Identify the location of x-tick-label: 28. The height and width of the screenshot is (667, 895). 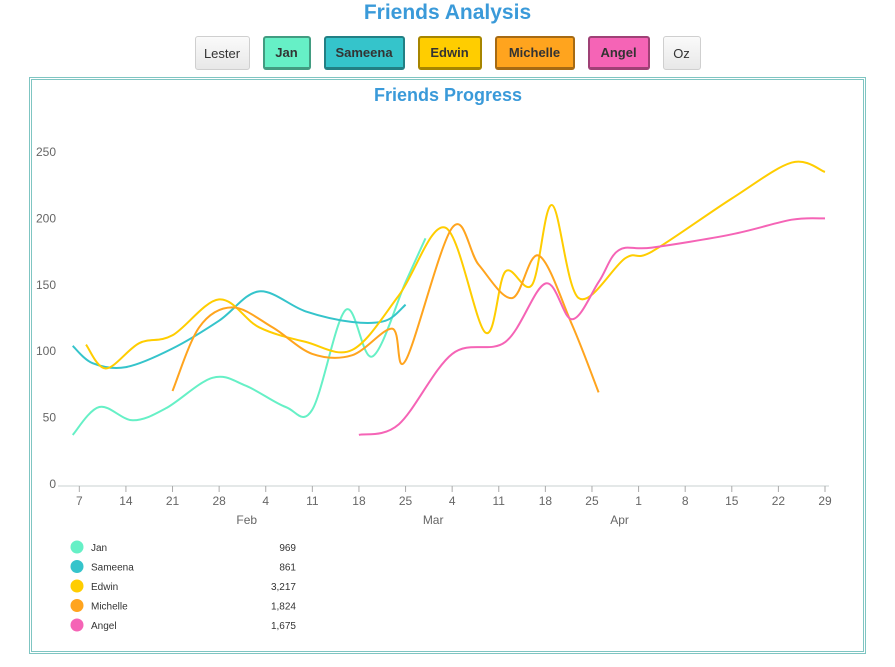
(219, 501).